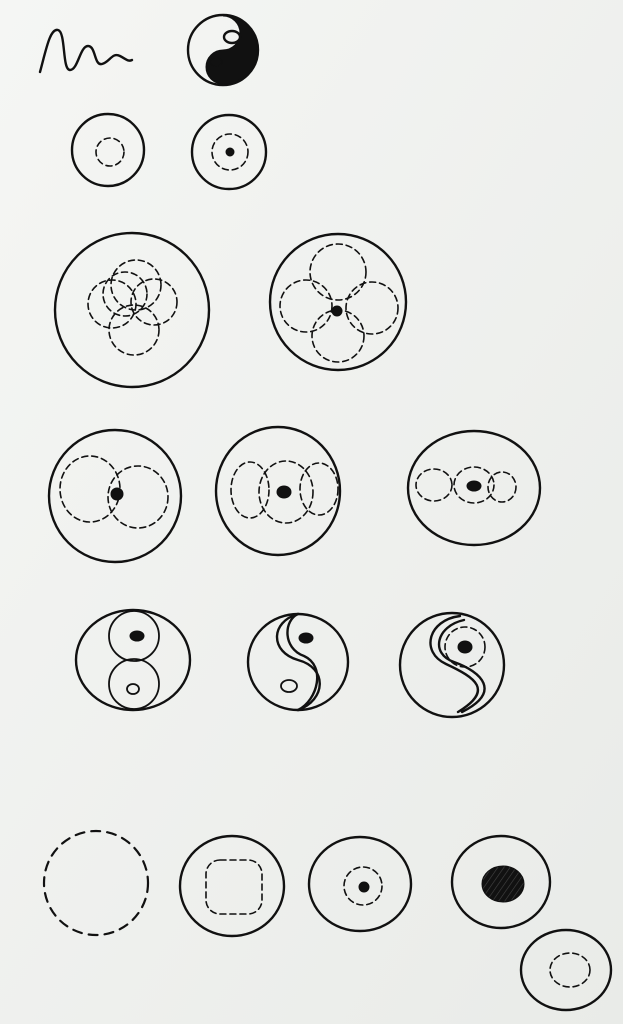 The height and width of the screenshot is (1024, 623). Describe the element at coordinates (232, 886) in the screenshot. I see `circle-with-rounded-square-dashed` at that location.